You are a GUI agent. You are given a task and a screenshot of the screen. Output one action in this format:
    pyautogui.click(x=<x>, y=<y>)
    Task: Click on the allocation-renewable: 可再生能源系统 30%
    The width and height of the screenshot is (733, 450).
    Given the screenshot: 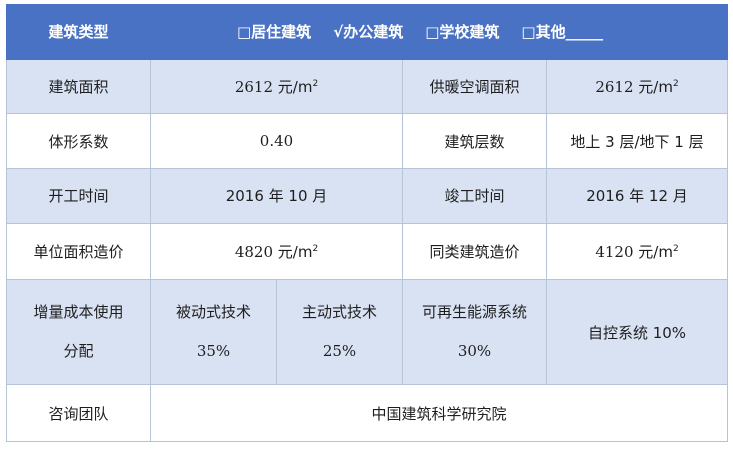 What is the action you would take?
    pyautogui.click(x=474, y=332)
    